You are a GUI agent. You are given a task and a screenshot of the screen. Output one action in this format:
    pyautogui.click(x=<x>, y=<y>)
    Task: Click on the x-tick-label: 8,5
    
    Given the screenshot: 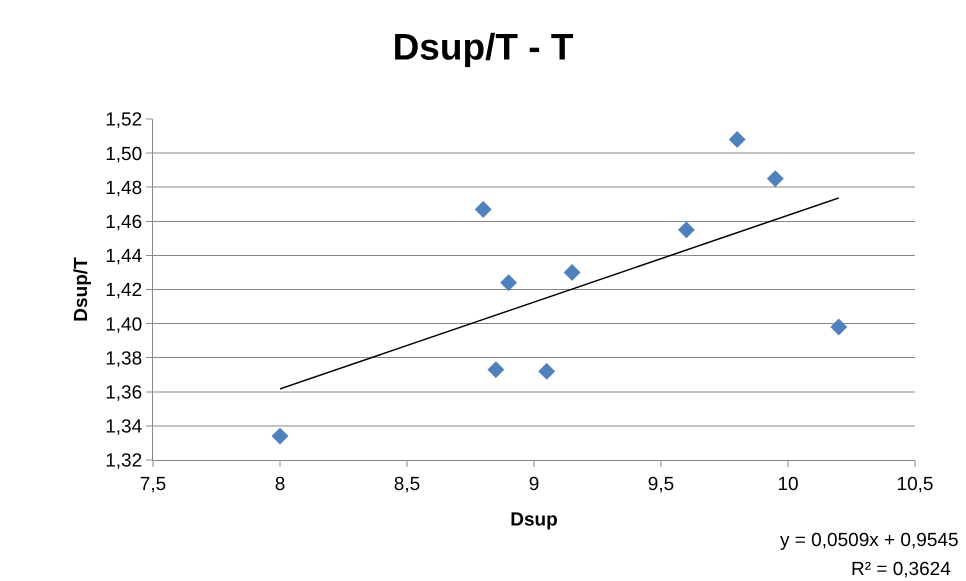 What is the action you would take?
    pyautogui.click(x=407, y=484)
    